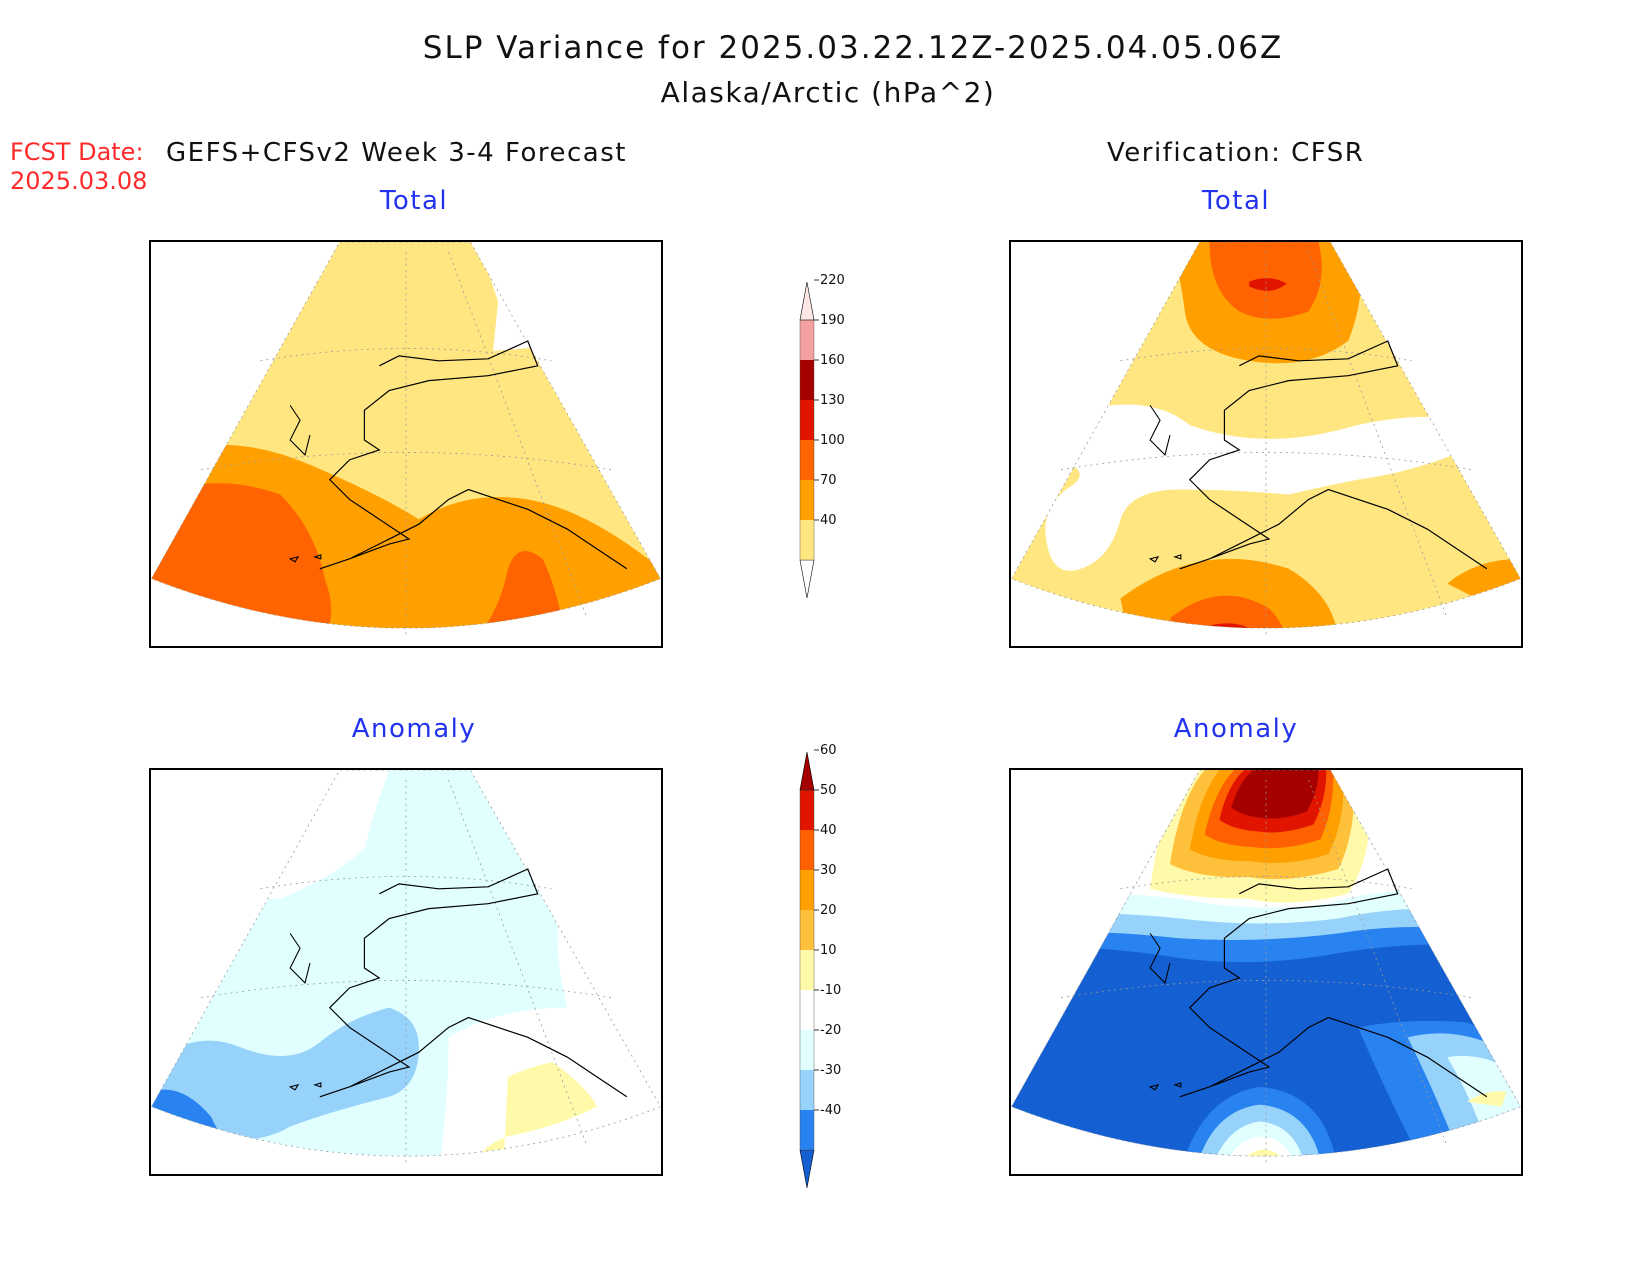 The image size is (1650, 1275). What do you see at coordinates (832, 280) in the screenshot?
I see `colorbar-tick-label: 220` at bounding box center [832, 280].